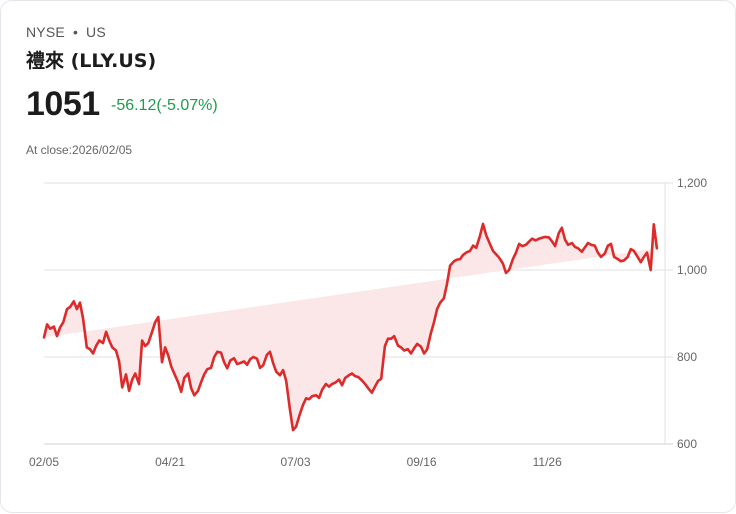 This screenshot has width=736, height=514. I want to click on price-change: -56.12(-5.07%), so click(164, 105).